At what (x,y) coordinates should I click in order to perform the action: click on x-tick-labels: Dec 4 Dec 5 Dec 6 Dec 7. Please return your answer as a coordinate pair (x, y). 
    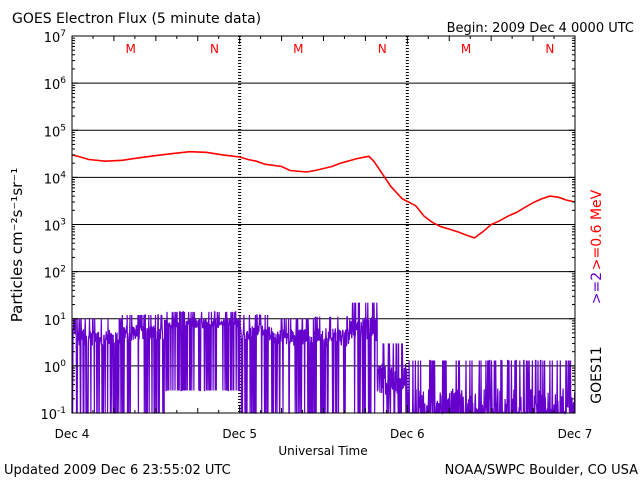
    Looking at the image, I should click on (324, 434).